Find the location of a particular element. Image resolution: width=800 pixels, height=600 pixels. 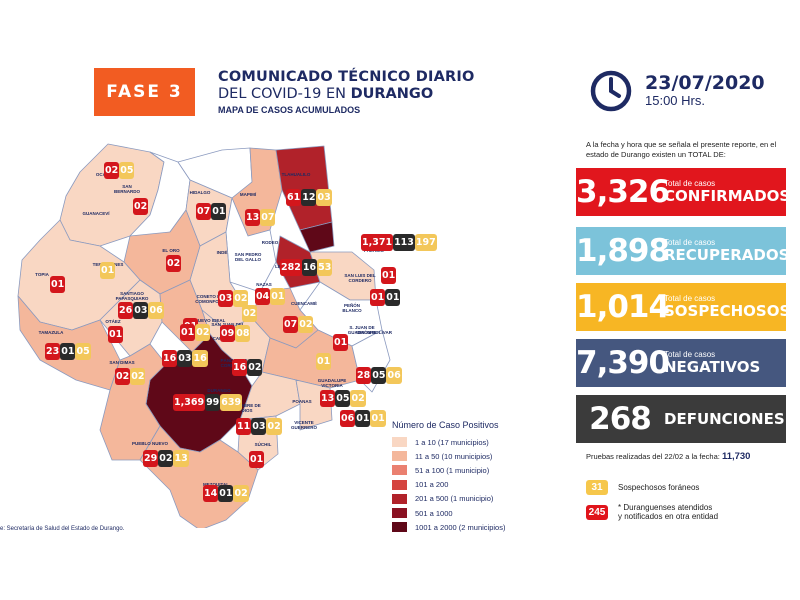

other-state-label-2: y notificados en otra entidad is located at coordinates (668, 516).